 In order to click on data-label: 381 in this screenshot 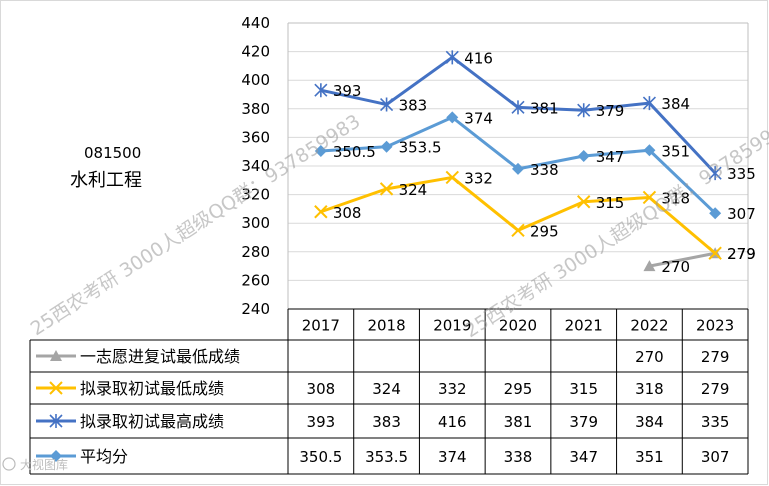, I will do `click(544, 108)`.